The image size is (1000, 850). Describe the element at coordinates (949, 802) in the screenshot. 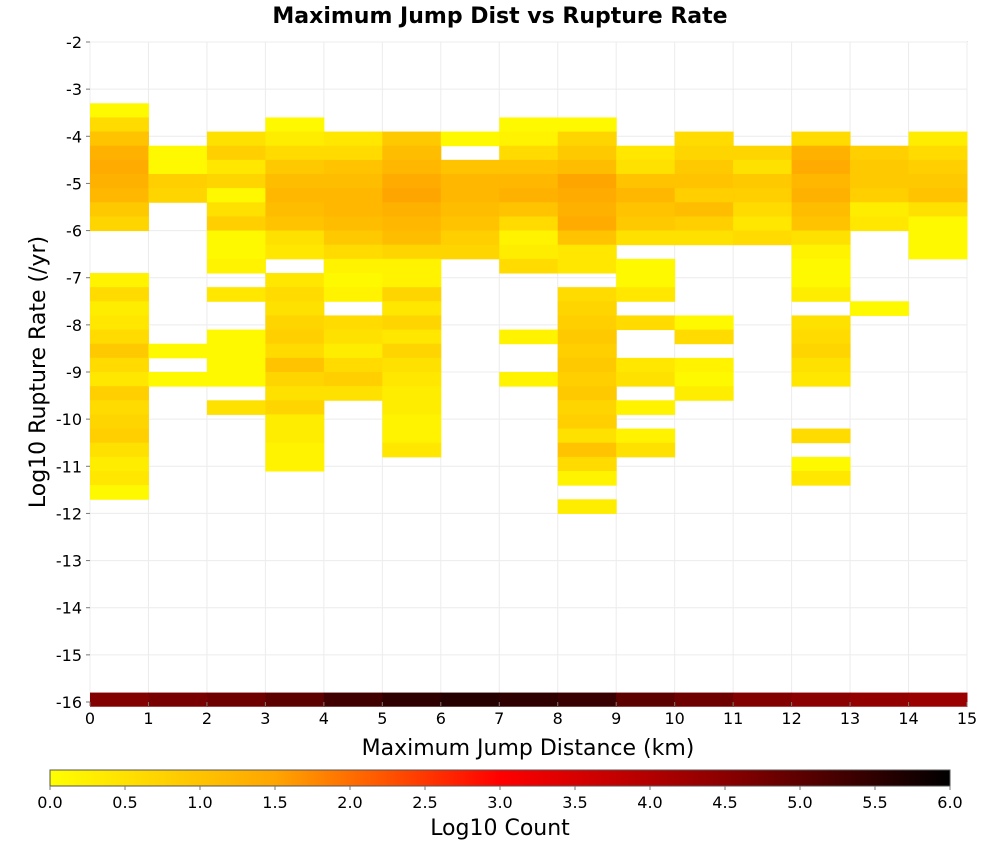

I see `colorbar-tick-label: 6.0` at that location.